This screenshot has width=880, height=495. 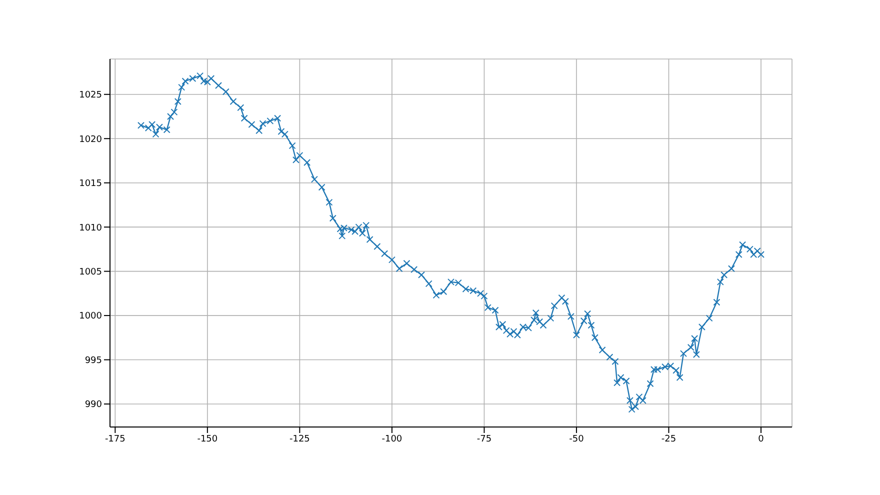 I want to click on y-tick-label: 995, so click(x=93, y=361).